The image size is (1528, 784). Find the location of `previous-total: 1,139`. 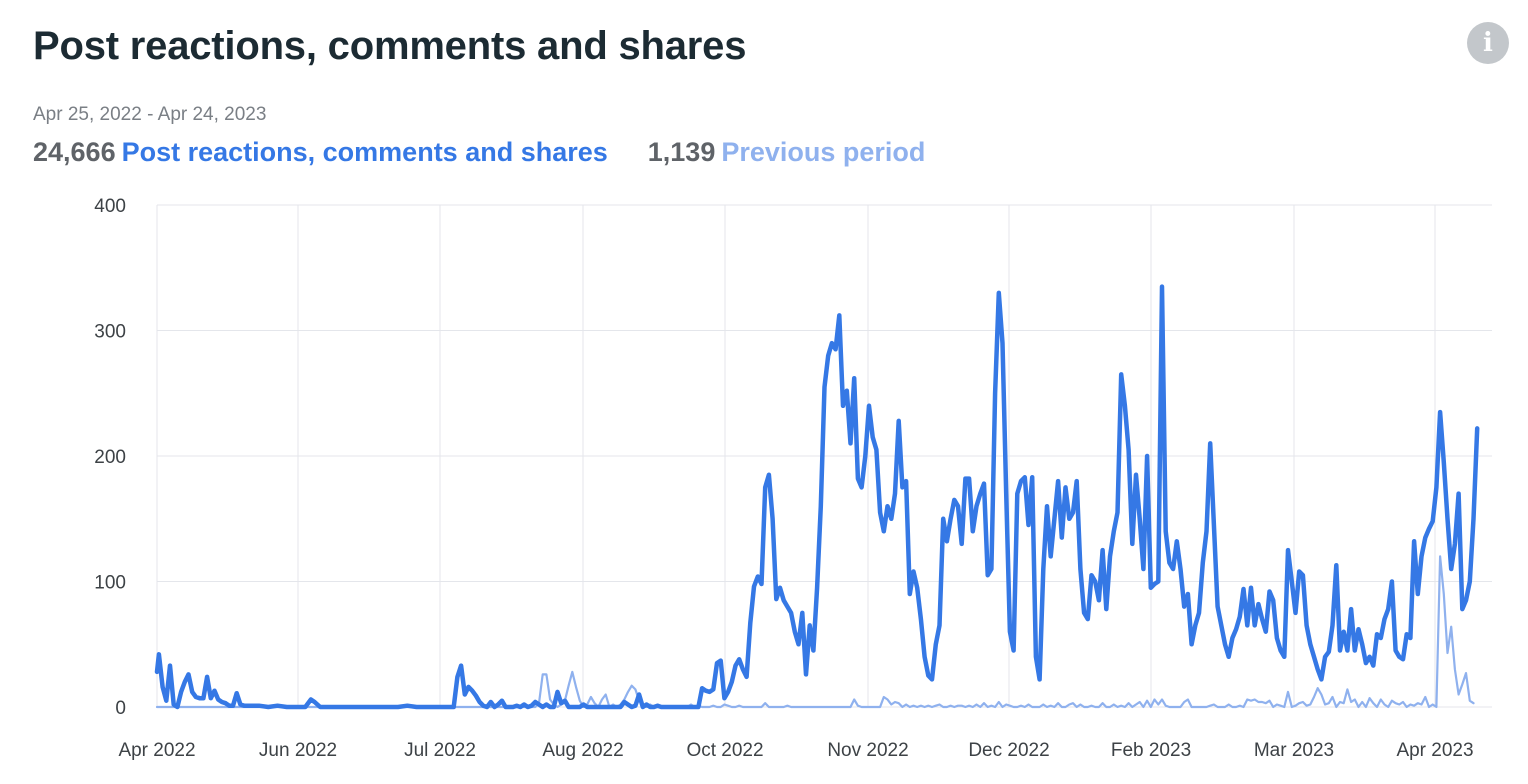

previous-total: 1,139 is located at coordinates (681, 152).